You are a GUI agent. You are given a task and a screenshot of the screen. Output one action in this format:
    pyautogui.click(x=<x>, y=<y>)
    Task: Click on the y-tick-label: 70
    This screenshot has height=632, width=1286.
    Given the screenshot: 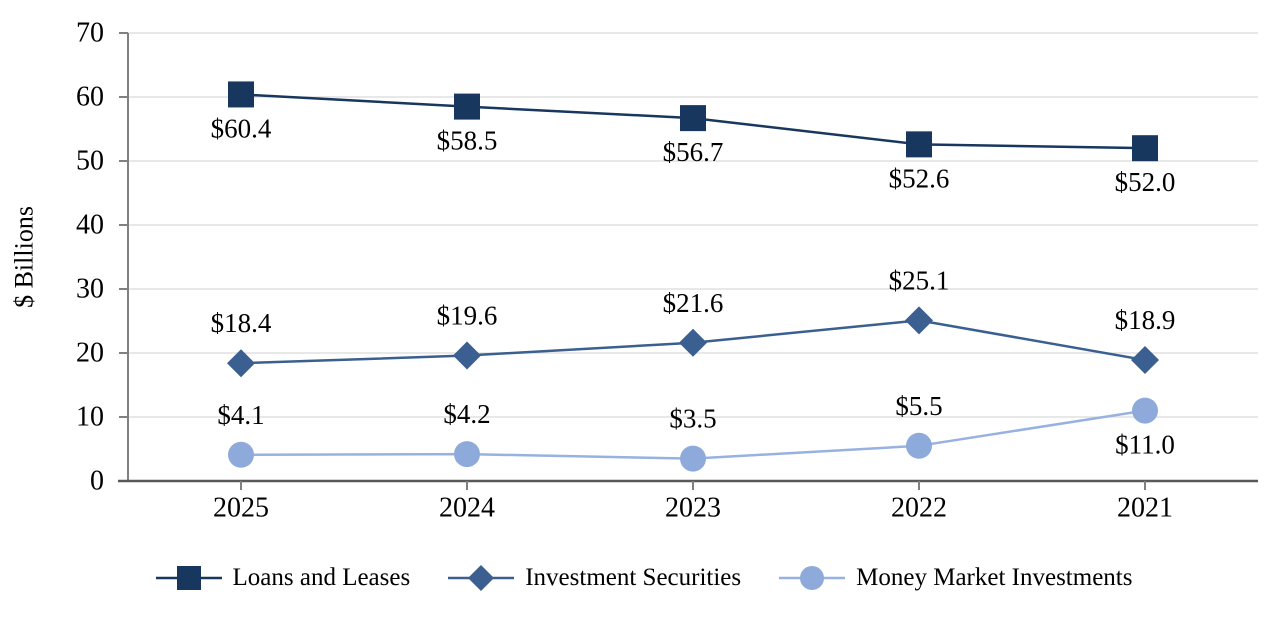 What is the action you would take?
    pyautogui.click(x=90, y=33)
    